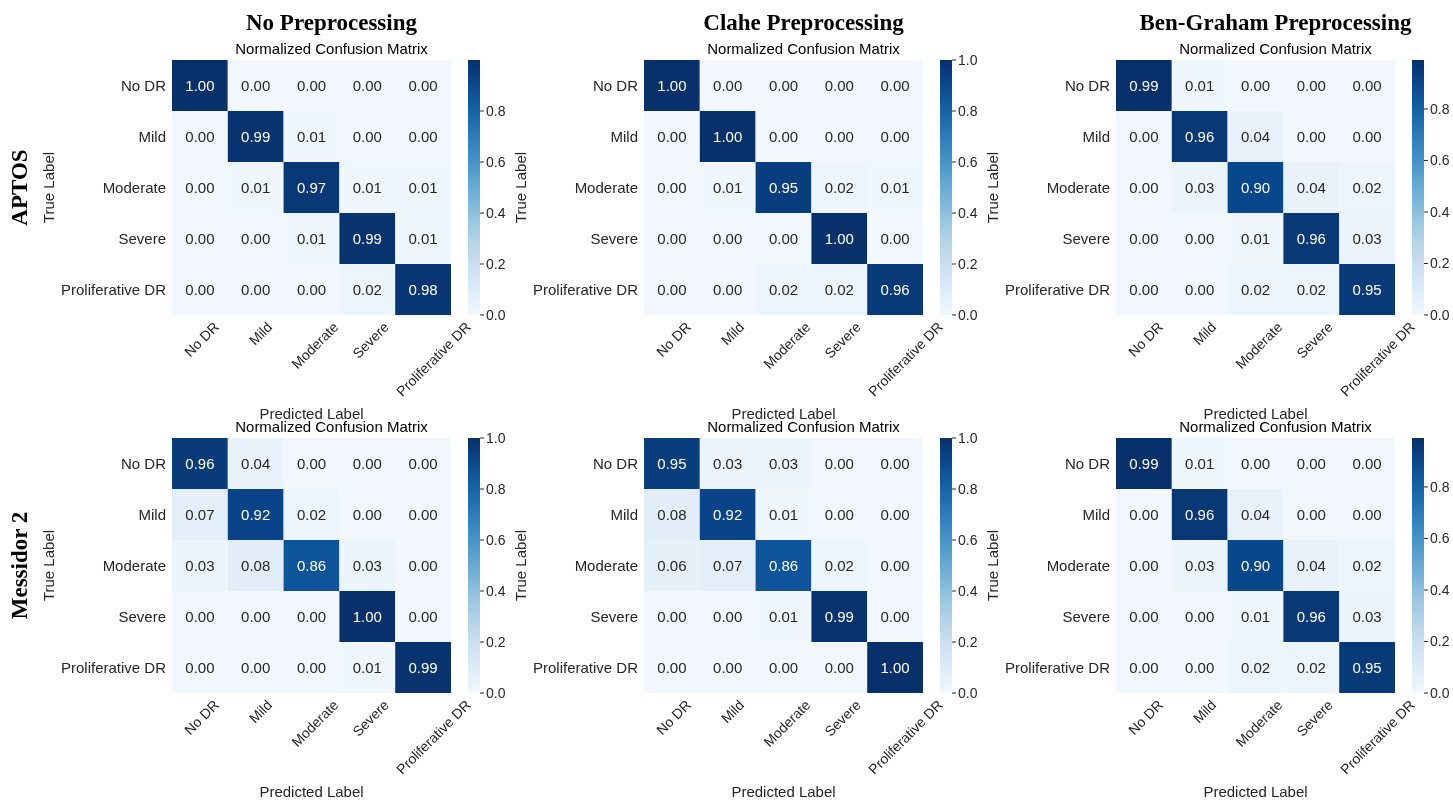  Describe the element at coordinates (672, 514) in the screenshot. I see `data-label: 0.08` at that location.